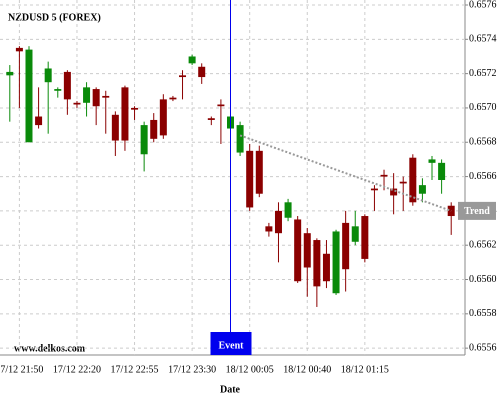 This screenshot has width=500, height=400. I want to click on y-tick-label: 0.6556, so click(483, 347).